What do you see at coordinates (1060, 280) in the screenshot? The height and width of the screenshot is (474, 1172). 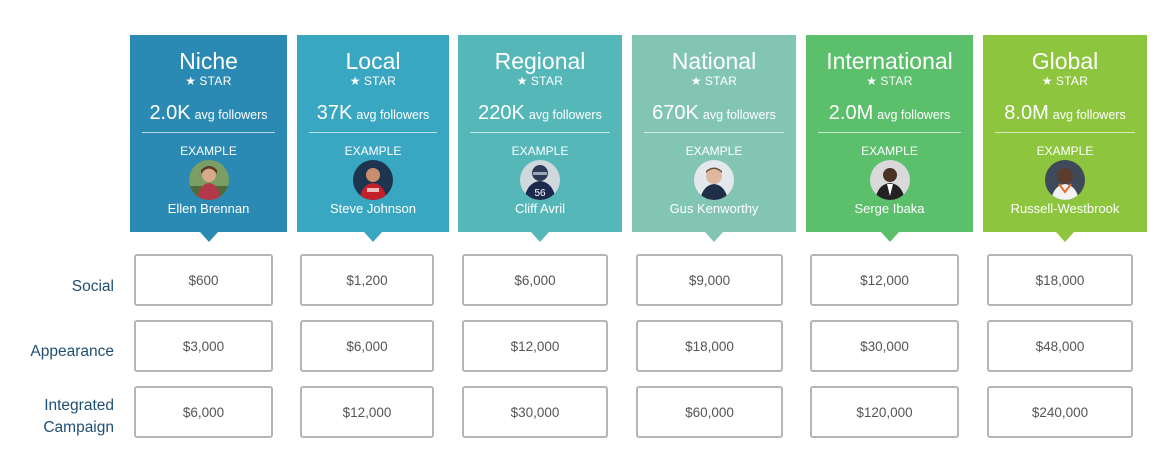 I see `price-cell: $18,000` at bounding box center [1060, 280].